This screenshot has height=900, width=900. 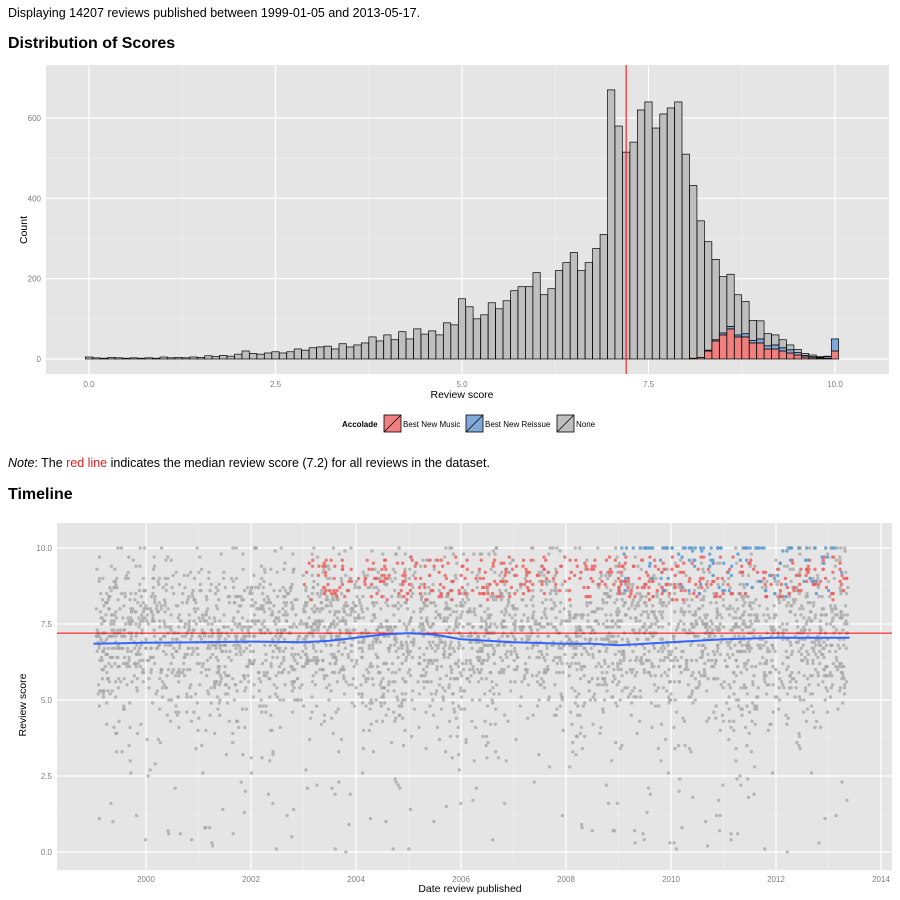 I want to click on histogram-y-tick-label: 0, so click(x=39, y=359).